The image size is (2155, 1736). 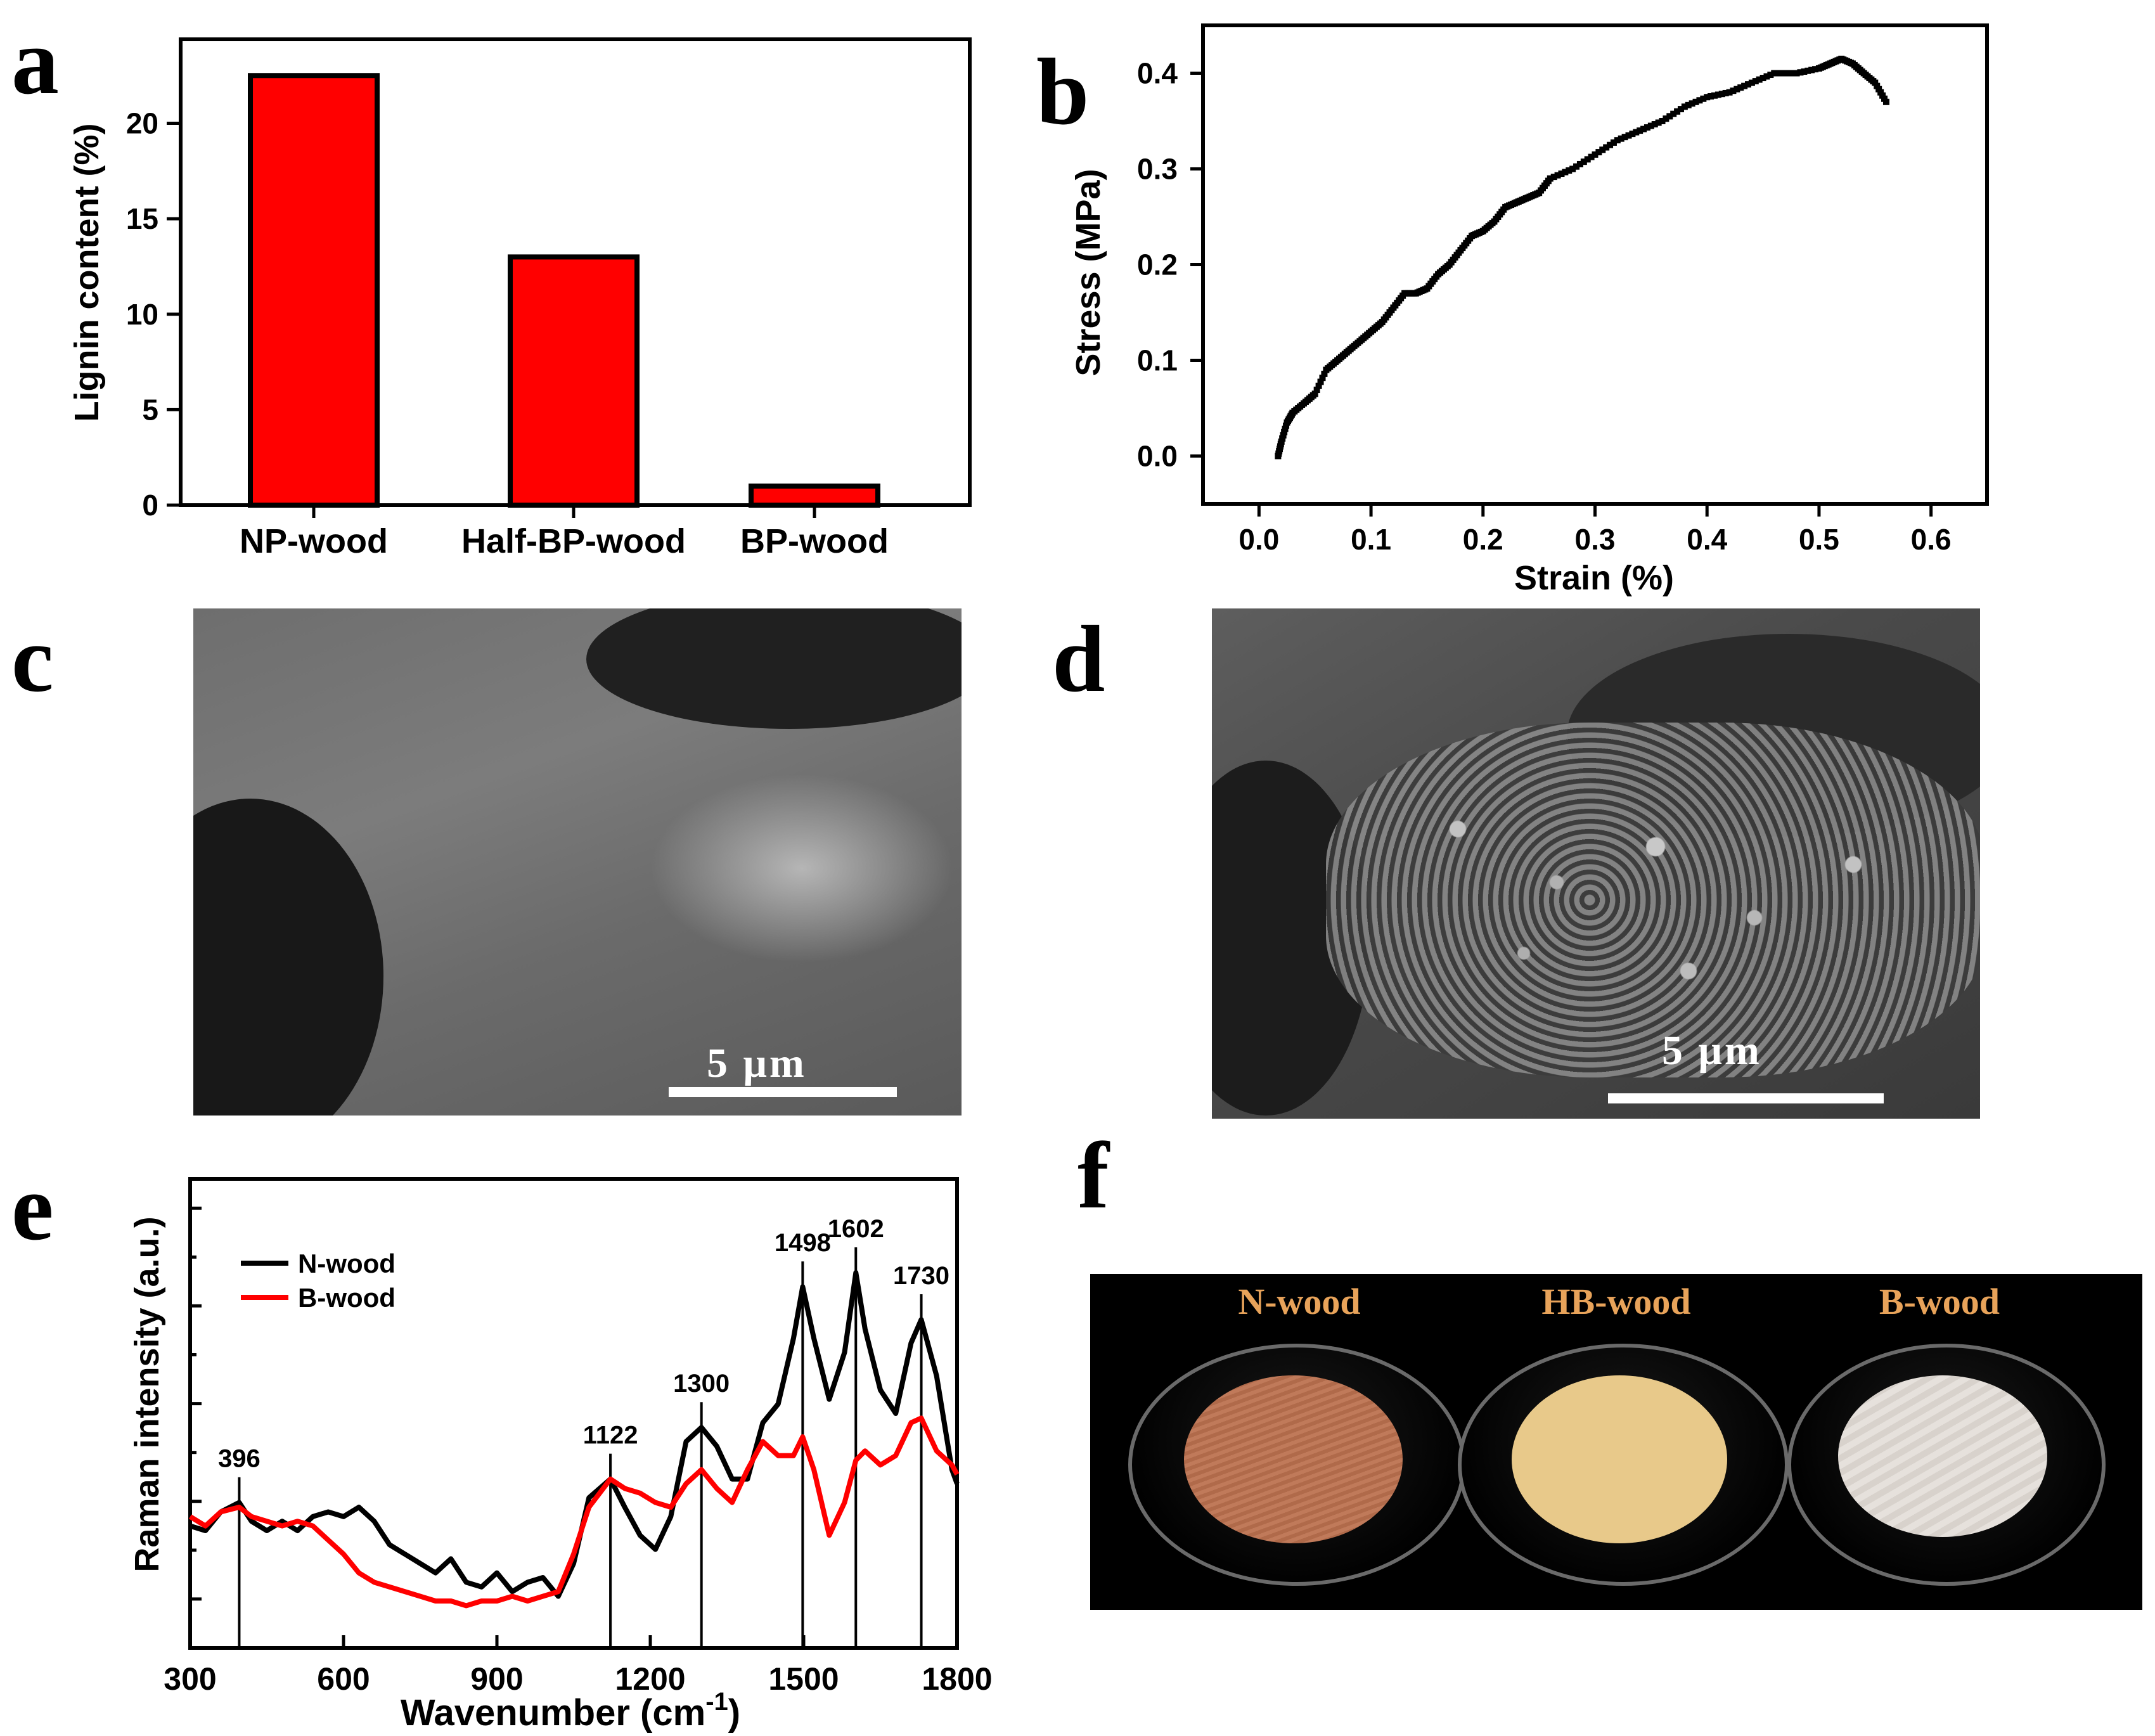 I want to click on chart-b-xtick-label: 0.6, so click(x=1931, y=539).